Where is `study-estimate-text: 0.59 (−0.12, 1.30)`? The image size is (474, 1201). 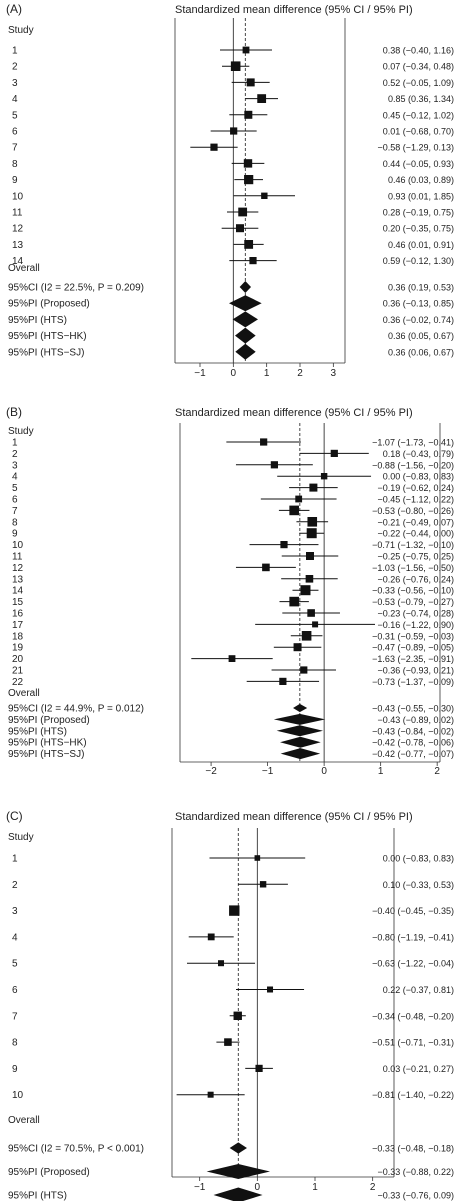
study-estimate-text: 0.59 (−0.12, 1.30) is located at coordinates (418, 261).